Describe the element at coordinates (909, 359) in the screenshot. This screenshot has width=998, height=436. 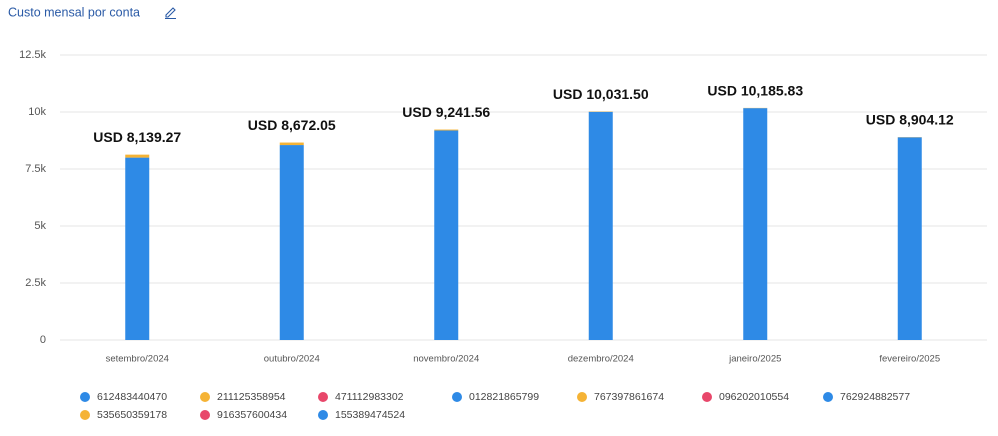
I see `x-tick-label: fevereiro/2025` at that location.